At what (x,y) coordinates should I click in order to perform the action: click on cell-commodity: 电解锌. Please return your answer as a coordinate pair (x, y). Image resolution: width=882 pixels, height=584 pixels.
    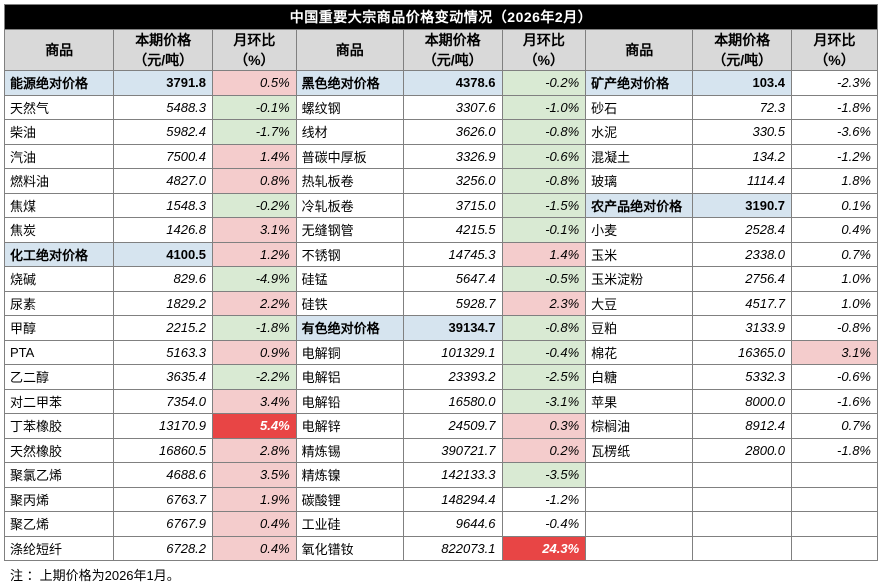
    Looking at the image, I should click on (349, 426).